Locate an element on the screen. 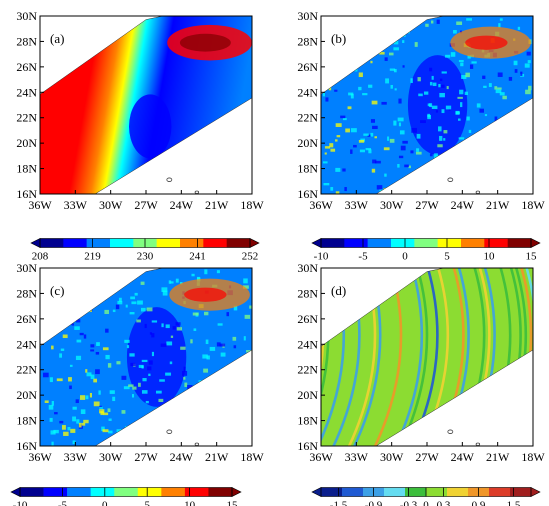 The height and width of the screenshot is (506, 549). colorbar-tick-label: -0.9 is located at coordinates (374, 503).